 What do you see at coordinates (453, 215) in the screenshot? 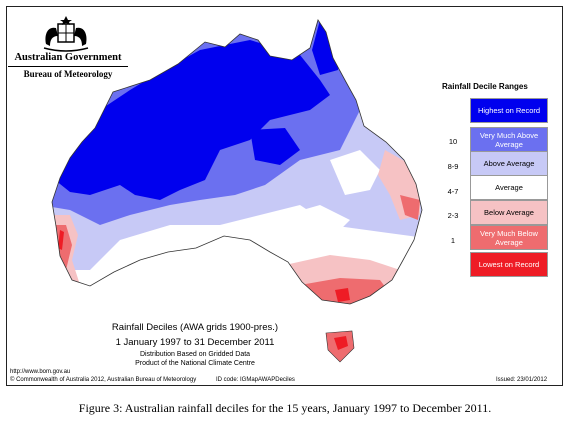
I see `legend-code: 2-3` at bounding box center [453, 215].